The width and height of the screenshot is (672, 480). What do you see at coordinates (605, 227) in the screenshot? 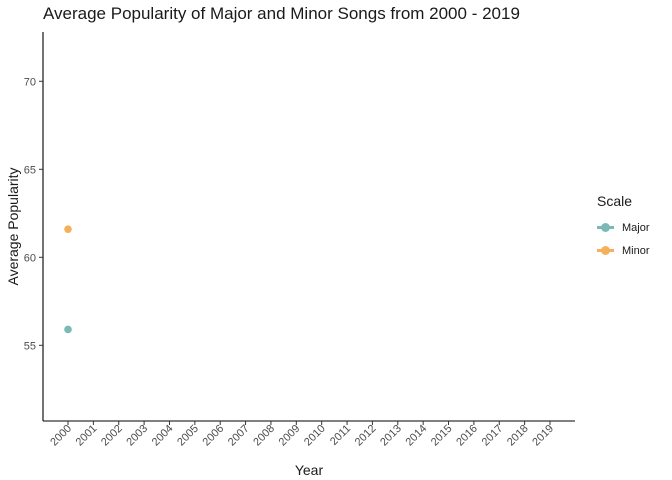
I see `legend-key-major` at bounding box center [605, 227].